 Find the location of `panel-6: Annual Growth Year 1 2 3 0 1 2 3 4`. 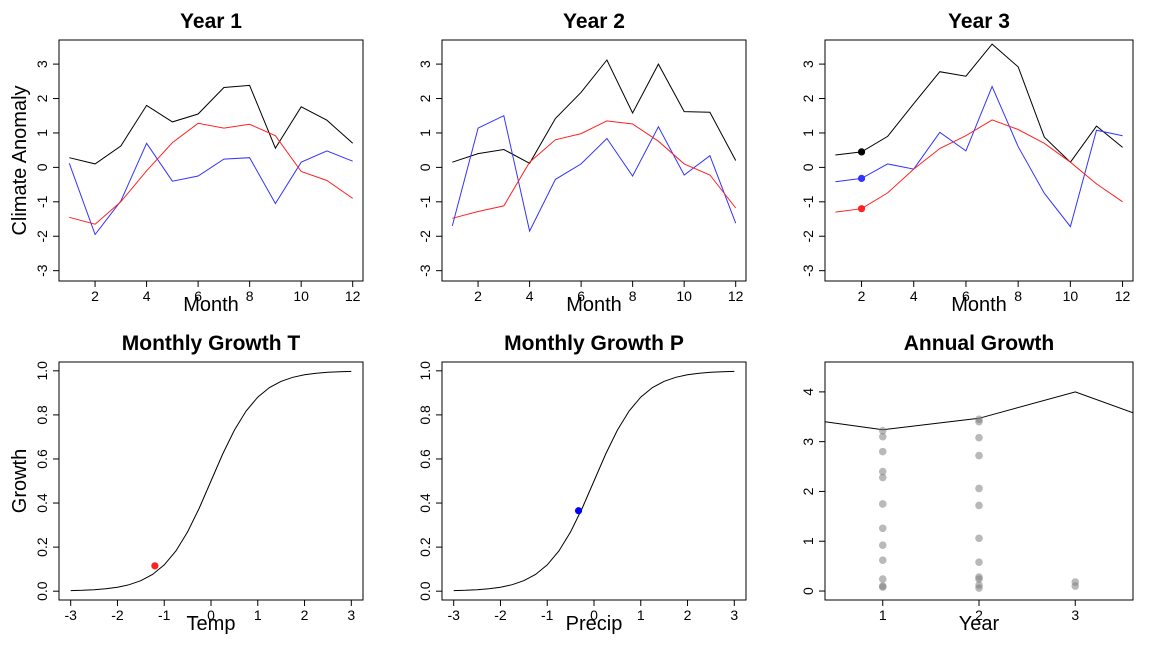

panel-6: Annual Growth Year 1 2 3 0 1 2 3 4 is located at coordinates (967, 483).